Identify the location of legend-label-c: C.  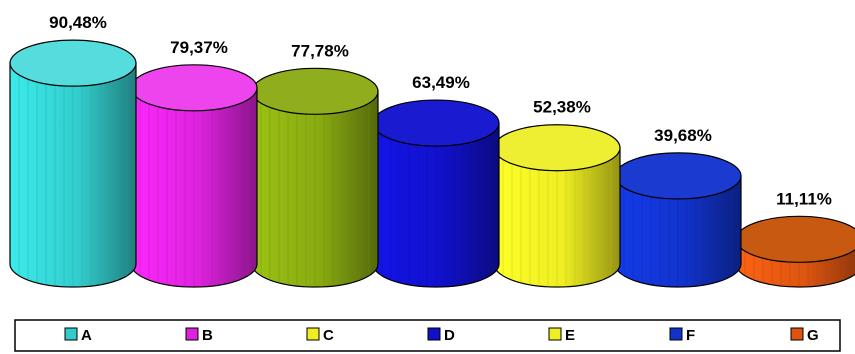
(328, 335).